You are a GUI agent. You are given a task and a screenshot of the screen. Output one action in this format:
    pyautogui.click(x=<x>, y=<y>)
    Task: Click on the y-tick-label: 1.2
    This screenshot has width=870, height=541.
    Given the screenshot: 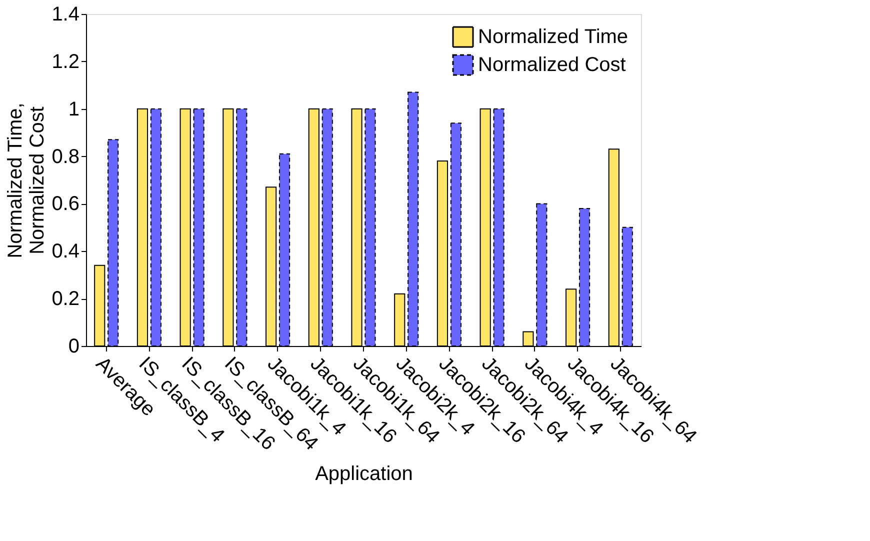 What is the action you would take?
    pyautogui.click(x=66, y=61)
    